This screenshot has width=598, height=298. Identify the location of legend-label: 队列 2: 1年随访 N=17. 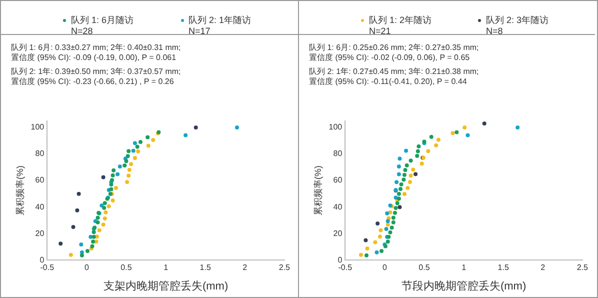
(220, 26).